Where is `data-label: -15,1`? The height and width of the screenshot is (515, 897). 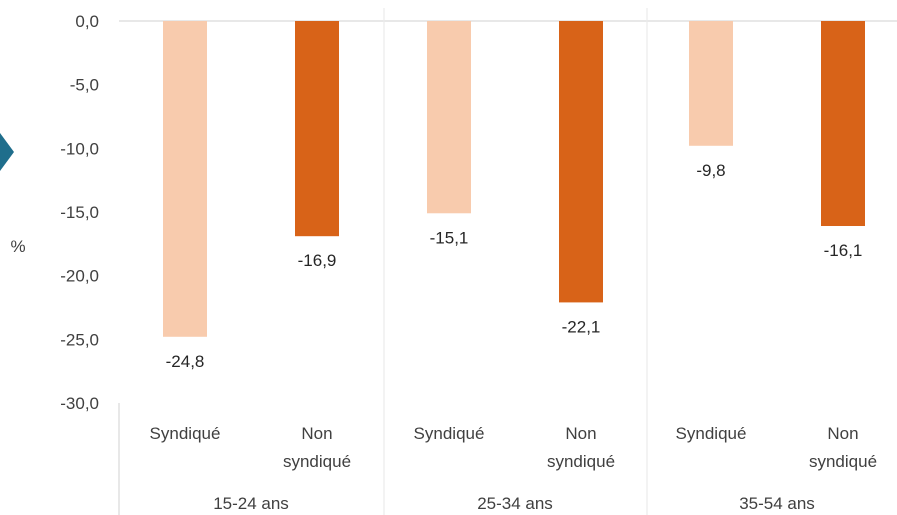 data-label: -15,1 is located at coordinates (449, 237).